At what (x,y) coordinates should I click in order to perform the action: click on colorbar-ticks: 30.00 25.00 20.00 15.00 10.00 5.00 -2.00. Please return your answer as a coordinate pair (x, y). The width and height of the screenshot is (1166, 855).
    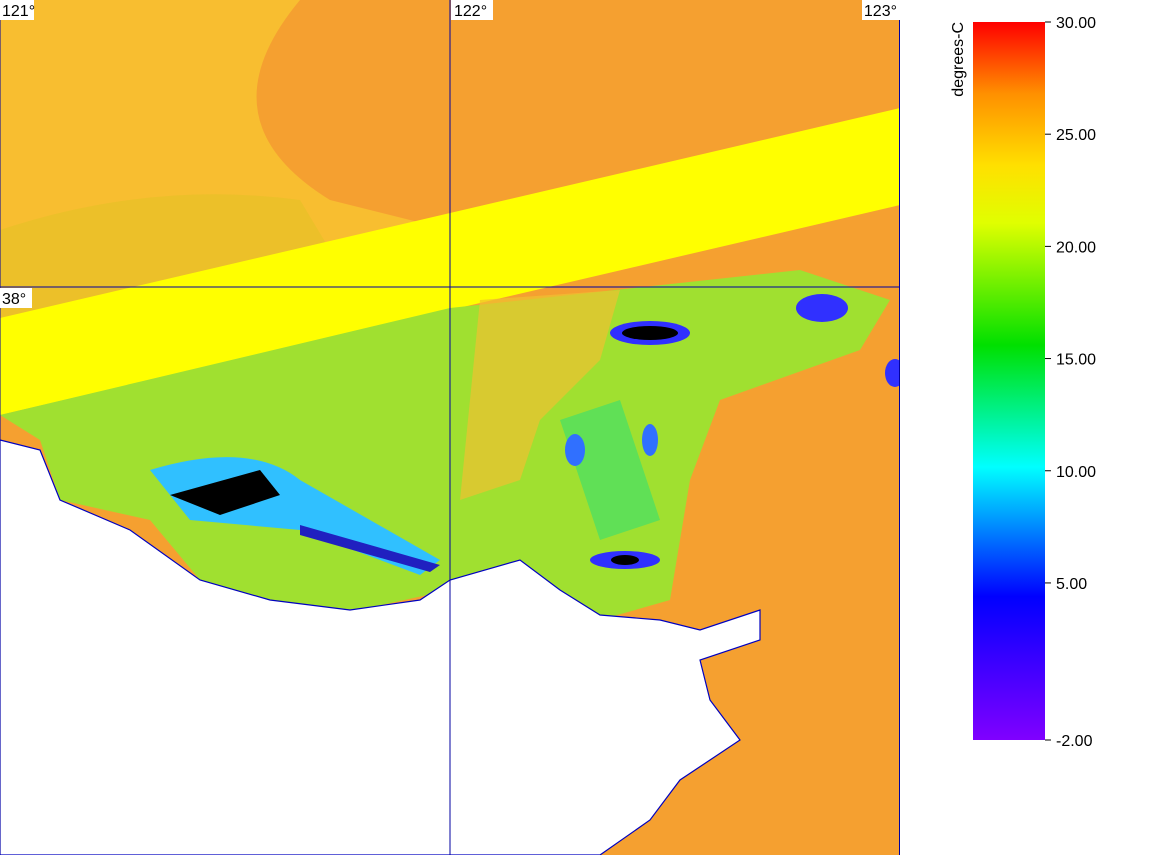
    Looking at the image, I should click on (1070, 382).